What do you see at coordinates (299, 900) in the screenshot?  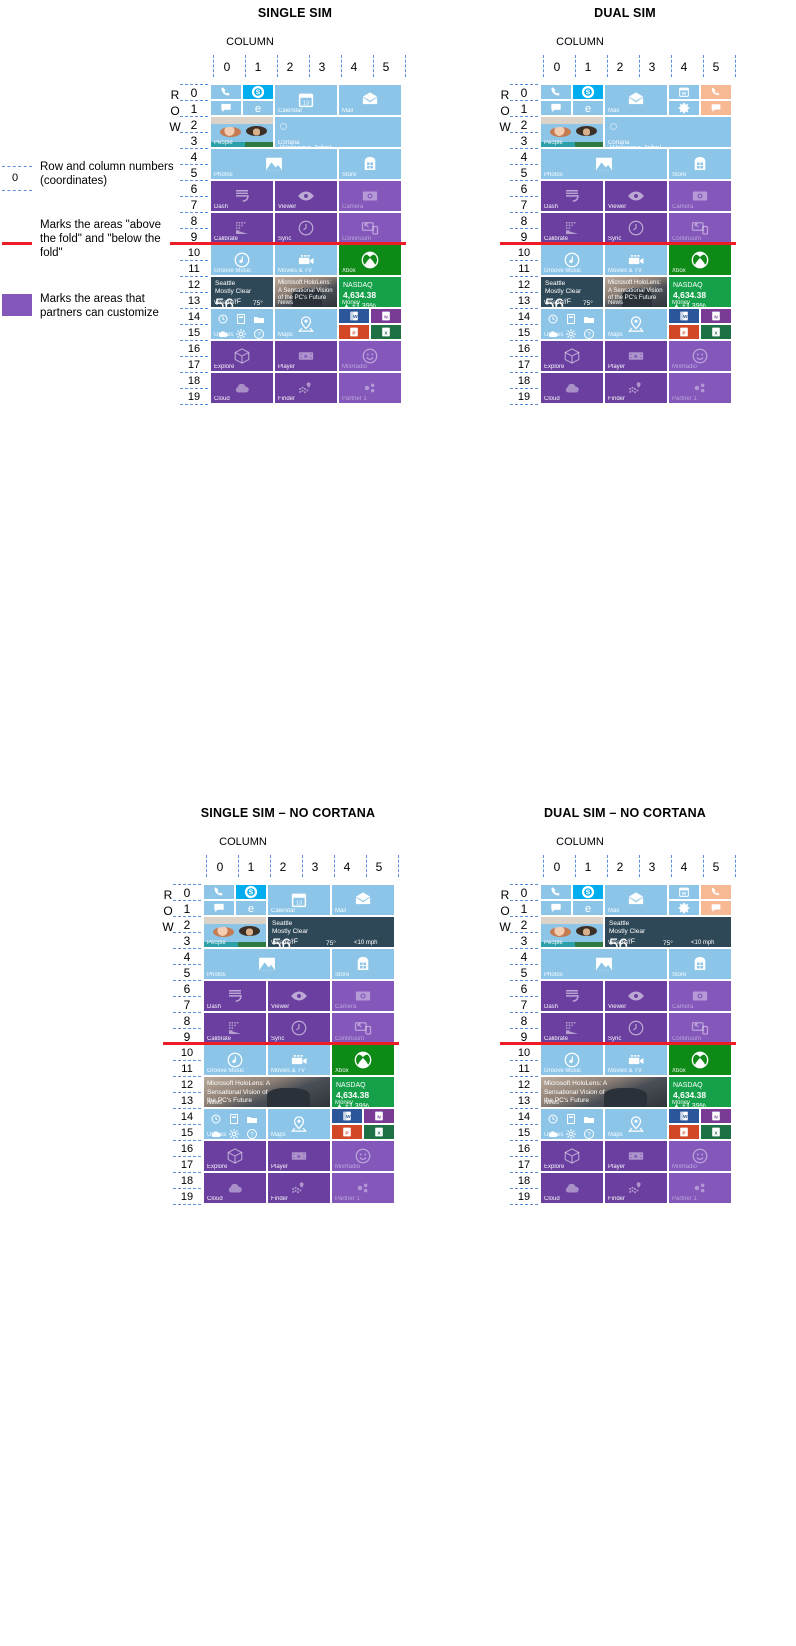 I see `tile-calendar: 13 Calendar` at bounding box center [299, 900].